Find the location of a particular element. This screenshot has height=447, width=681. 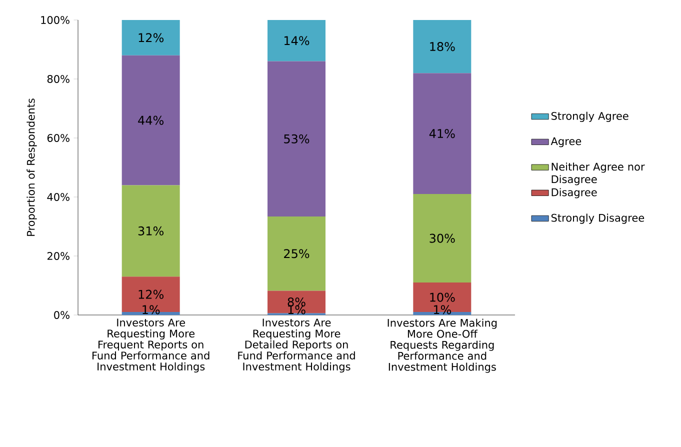

y-tick-label: 80% is located at coordinates (58, 79).